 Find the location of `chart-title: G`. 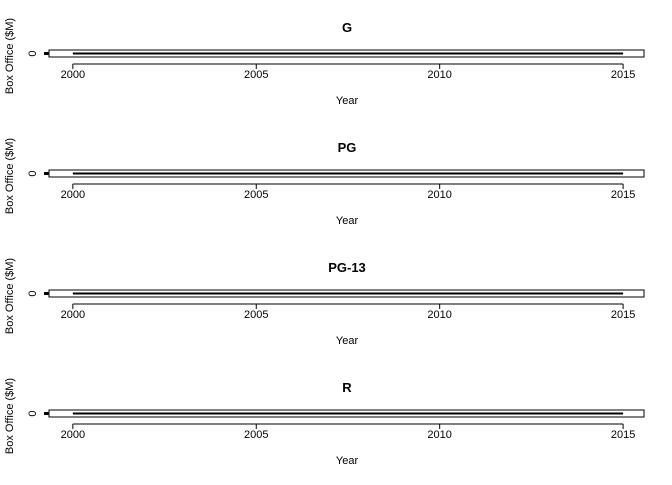

chart-title: G is located at coordinates (347, 27).